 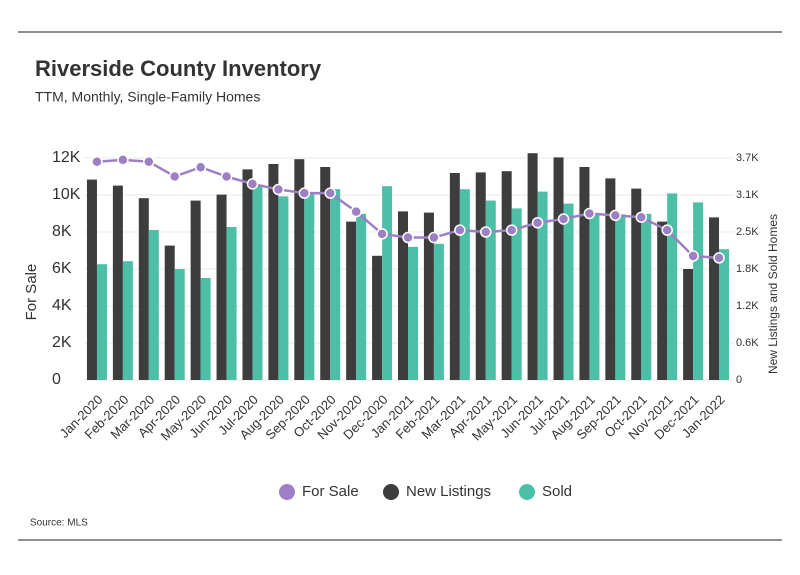 I want to click on chart-subtitle: TTM, Monthly, Single-Family Homes, so click(x=147, y=97).